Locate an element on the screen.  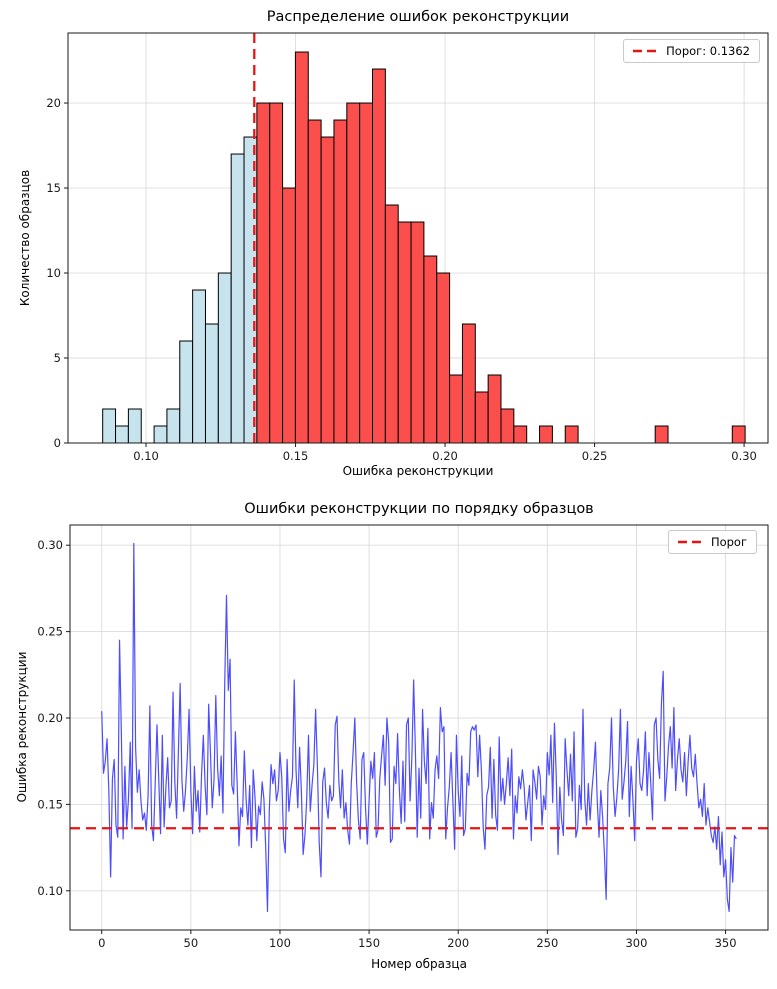
line-legend-label: Порог is located at coordinates (728, 542).